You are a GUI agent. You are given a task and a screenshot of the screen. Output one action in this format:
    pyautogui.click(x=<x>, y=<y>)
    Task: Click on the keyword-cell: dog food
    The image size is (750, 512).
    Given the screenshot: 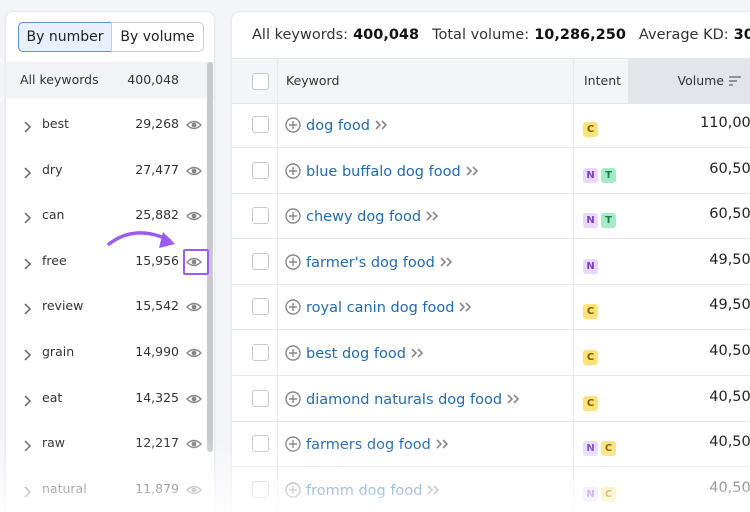 What is the action you would take?
    pyautogui.click(x=347, y=125)
    